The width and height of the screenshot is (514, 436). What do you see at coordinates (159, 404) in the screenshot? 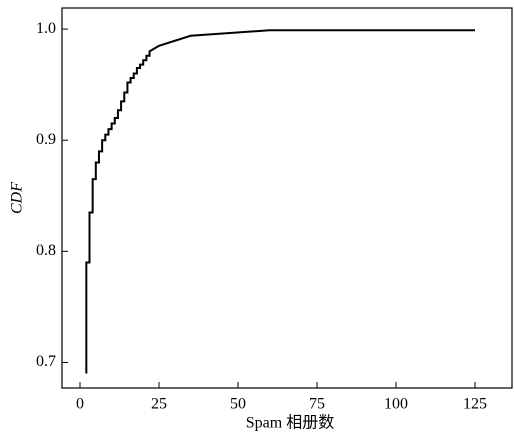
I see `x-tick-label: 25` at bounding box center [159, 404].